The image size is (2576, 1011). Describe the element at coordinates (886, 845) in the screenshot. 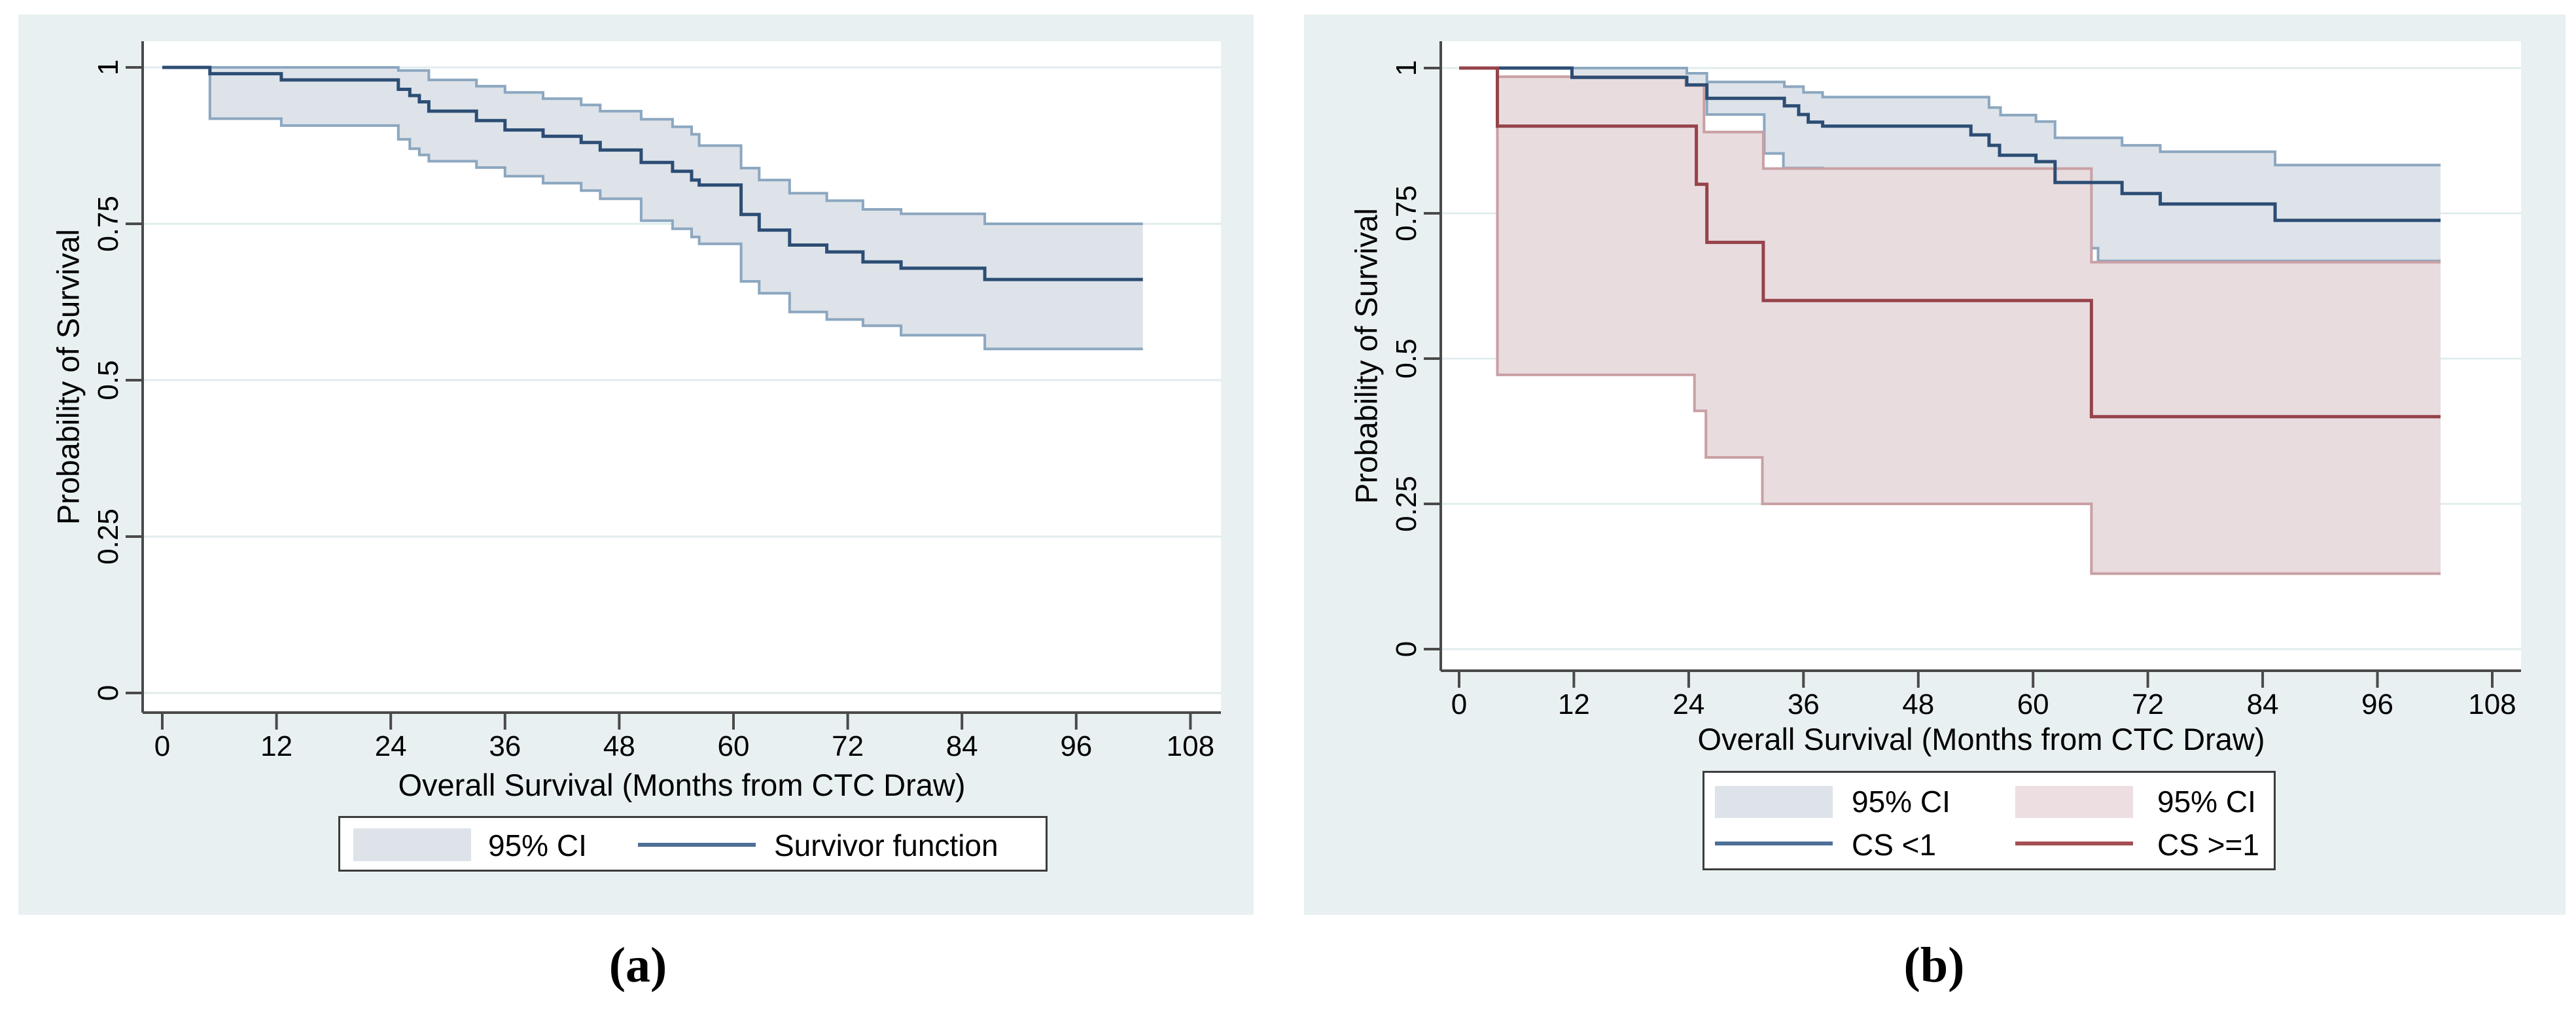

I see `legend-label: Survivor function` at that location.